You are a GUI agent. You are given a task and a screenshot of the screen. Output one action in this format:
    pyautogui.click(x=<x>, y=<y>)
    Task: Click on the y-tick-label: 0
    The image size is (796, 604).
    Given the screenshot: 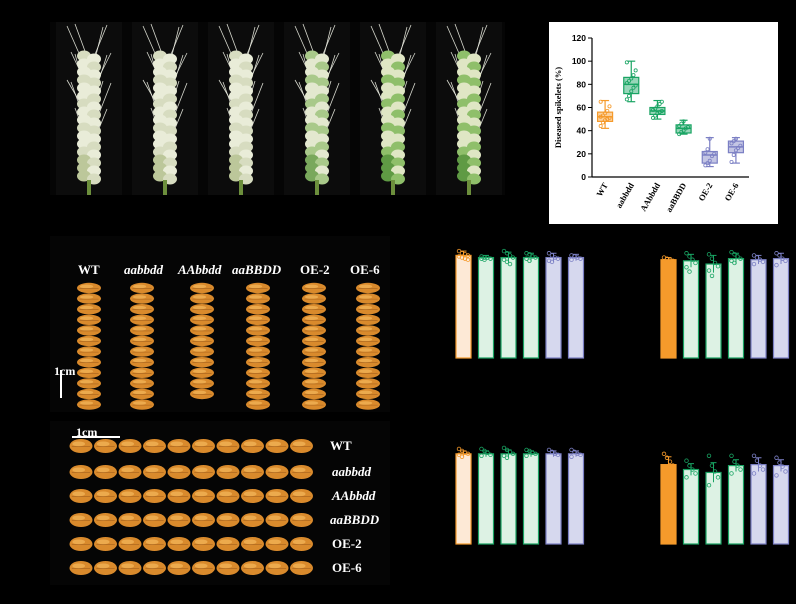 What is the action you would take?
    pyautogui.click(x=583, y=177)
    